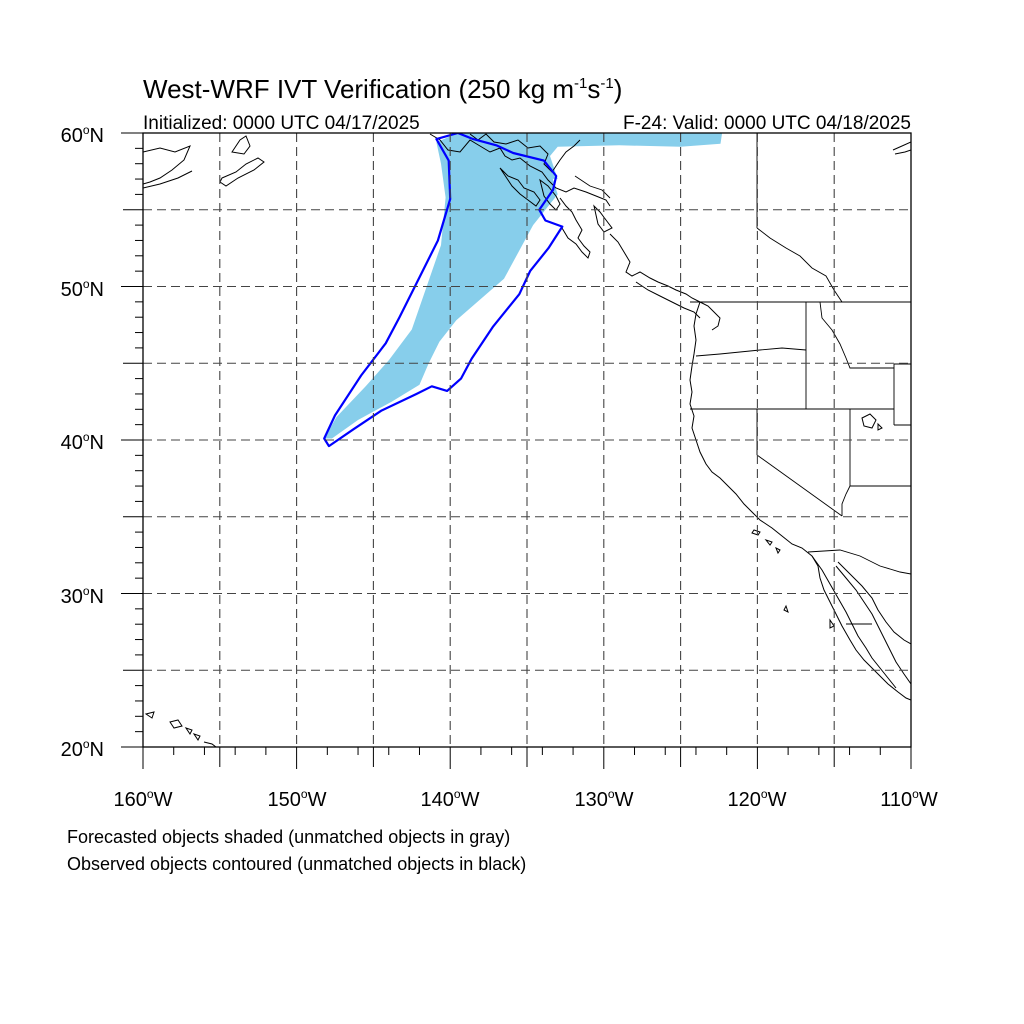 This screenshot has width=1024, height=1024. I want to click on lon-label-120: 120oW, so click(757, 799).